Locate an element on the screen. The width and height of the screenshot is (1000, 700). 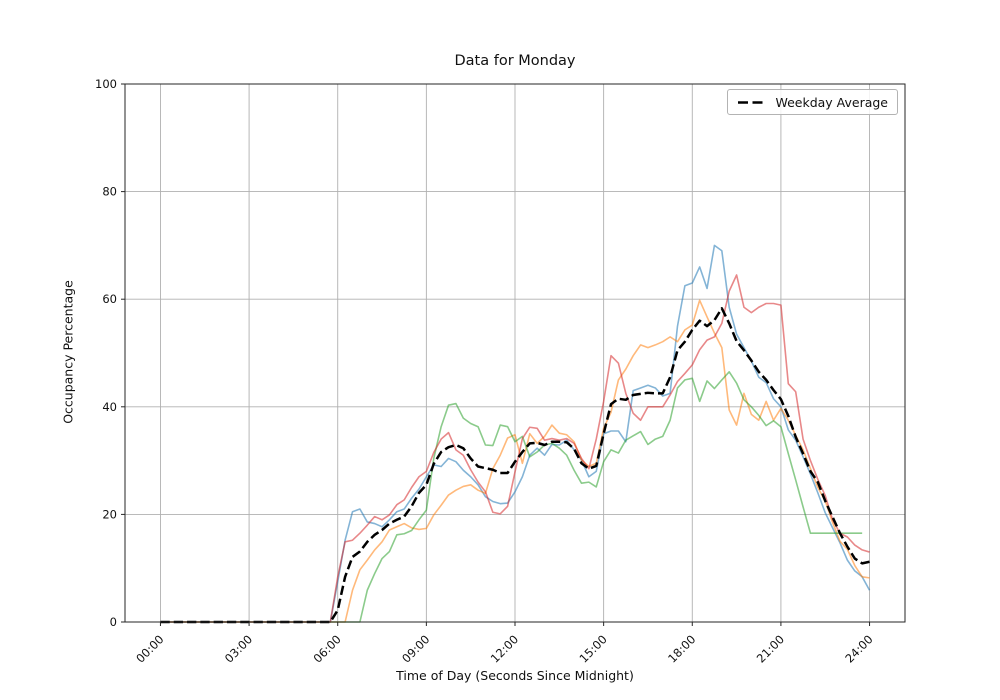
y-tick-label: 0 is located at coordinates (113, 622).